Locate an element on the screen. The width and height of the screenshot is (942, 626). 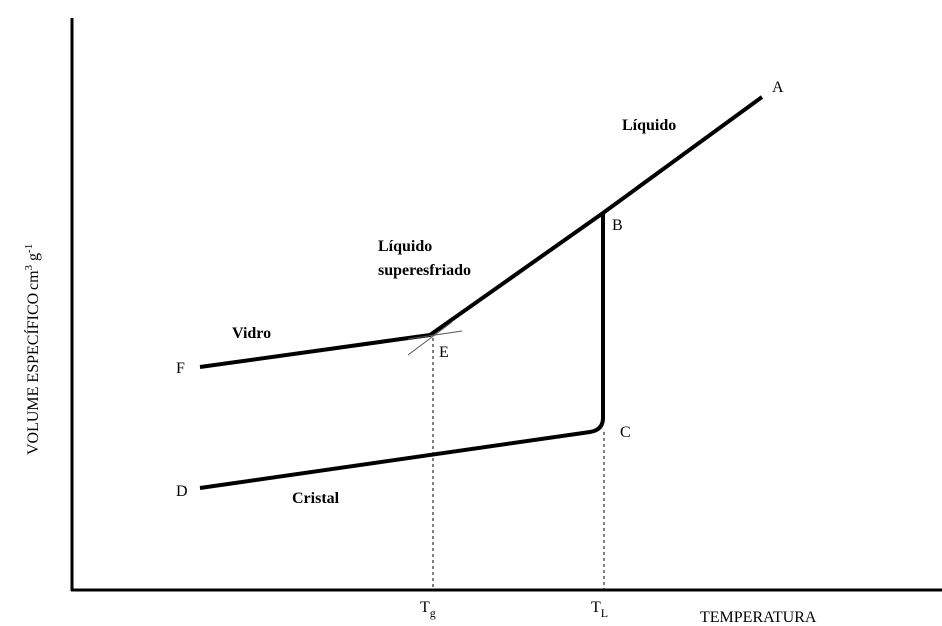
point-label: B is located at coordinates (617, 225).